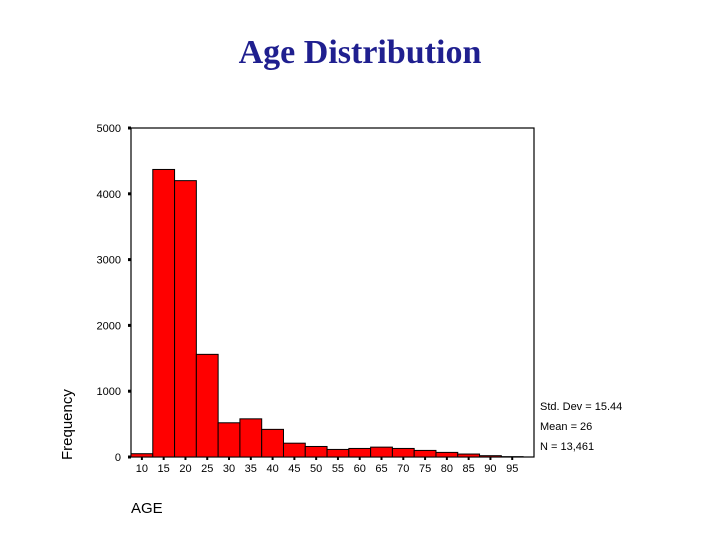 Image resolution: width=720 pixels, height=540 pixels. What do you see at coordinates (185, 469) in the screenshot?
I see `x-tick-label: 20` at bounding box center [185, 469].